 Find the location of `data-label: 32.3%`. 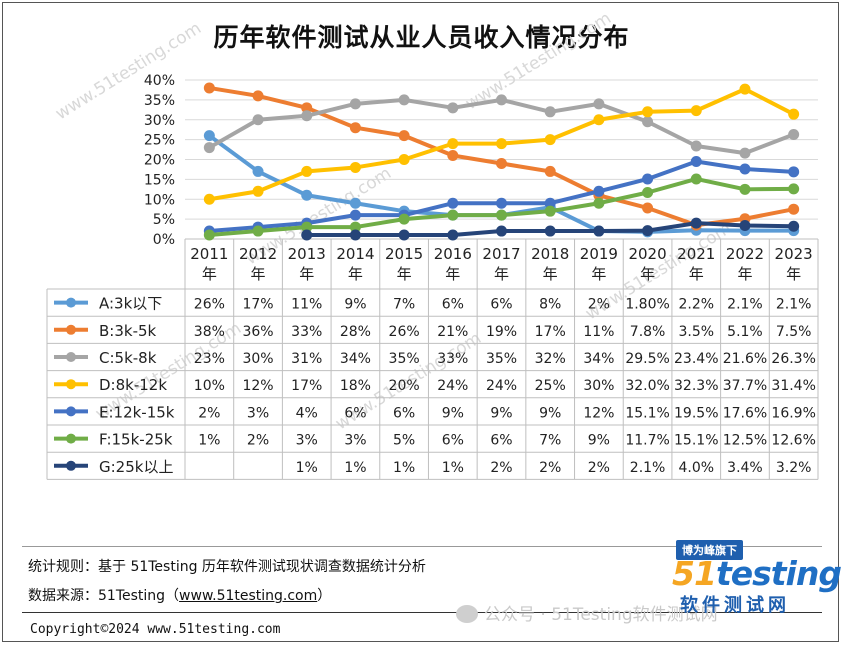

data-label: 32.3% is located at coordinates (696, 386).